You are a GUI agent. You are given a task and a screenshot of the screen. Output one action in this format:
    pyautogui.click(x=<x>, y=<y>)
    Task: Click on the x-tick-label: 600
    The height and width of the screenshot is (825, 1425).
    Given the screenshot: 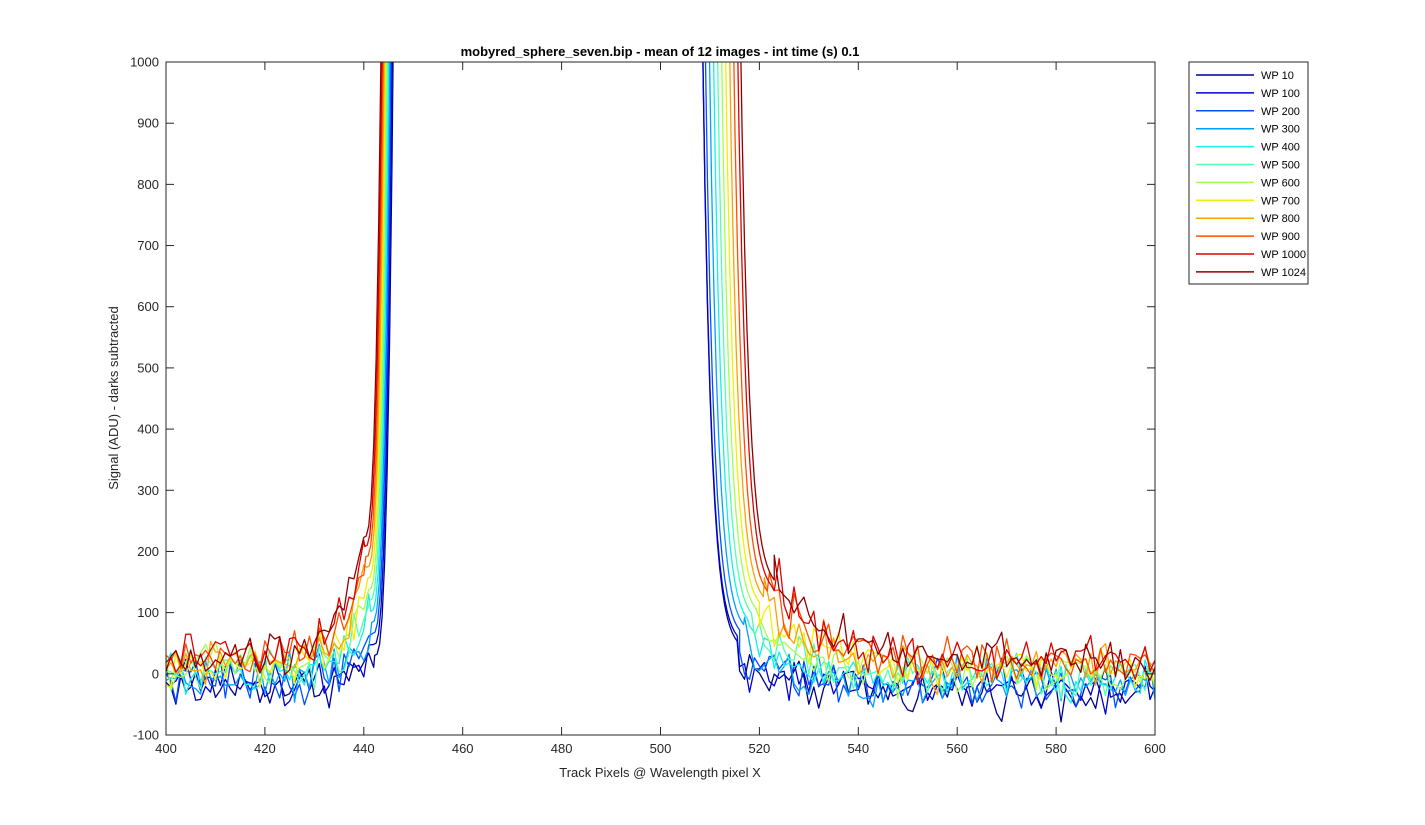 What is the action you would take?
    pyautogui.click(x=1155, y=748)
    